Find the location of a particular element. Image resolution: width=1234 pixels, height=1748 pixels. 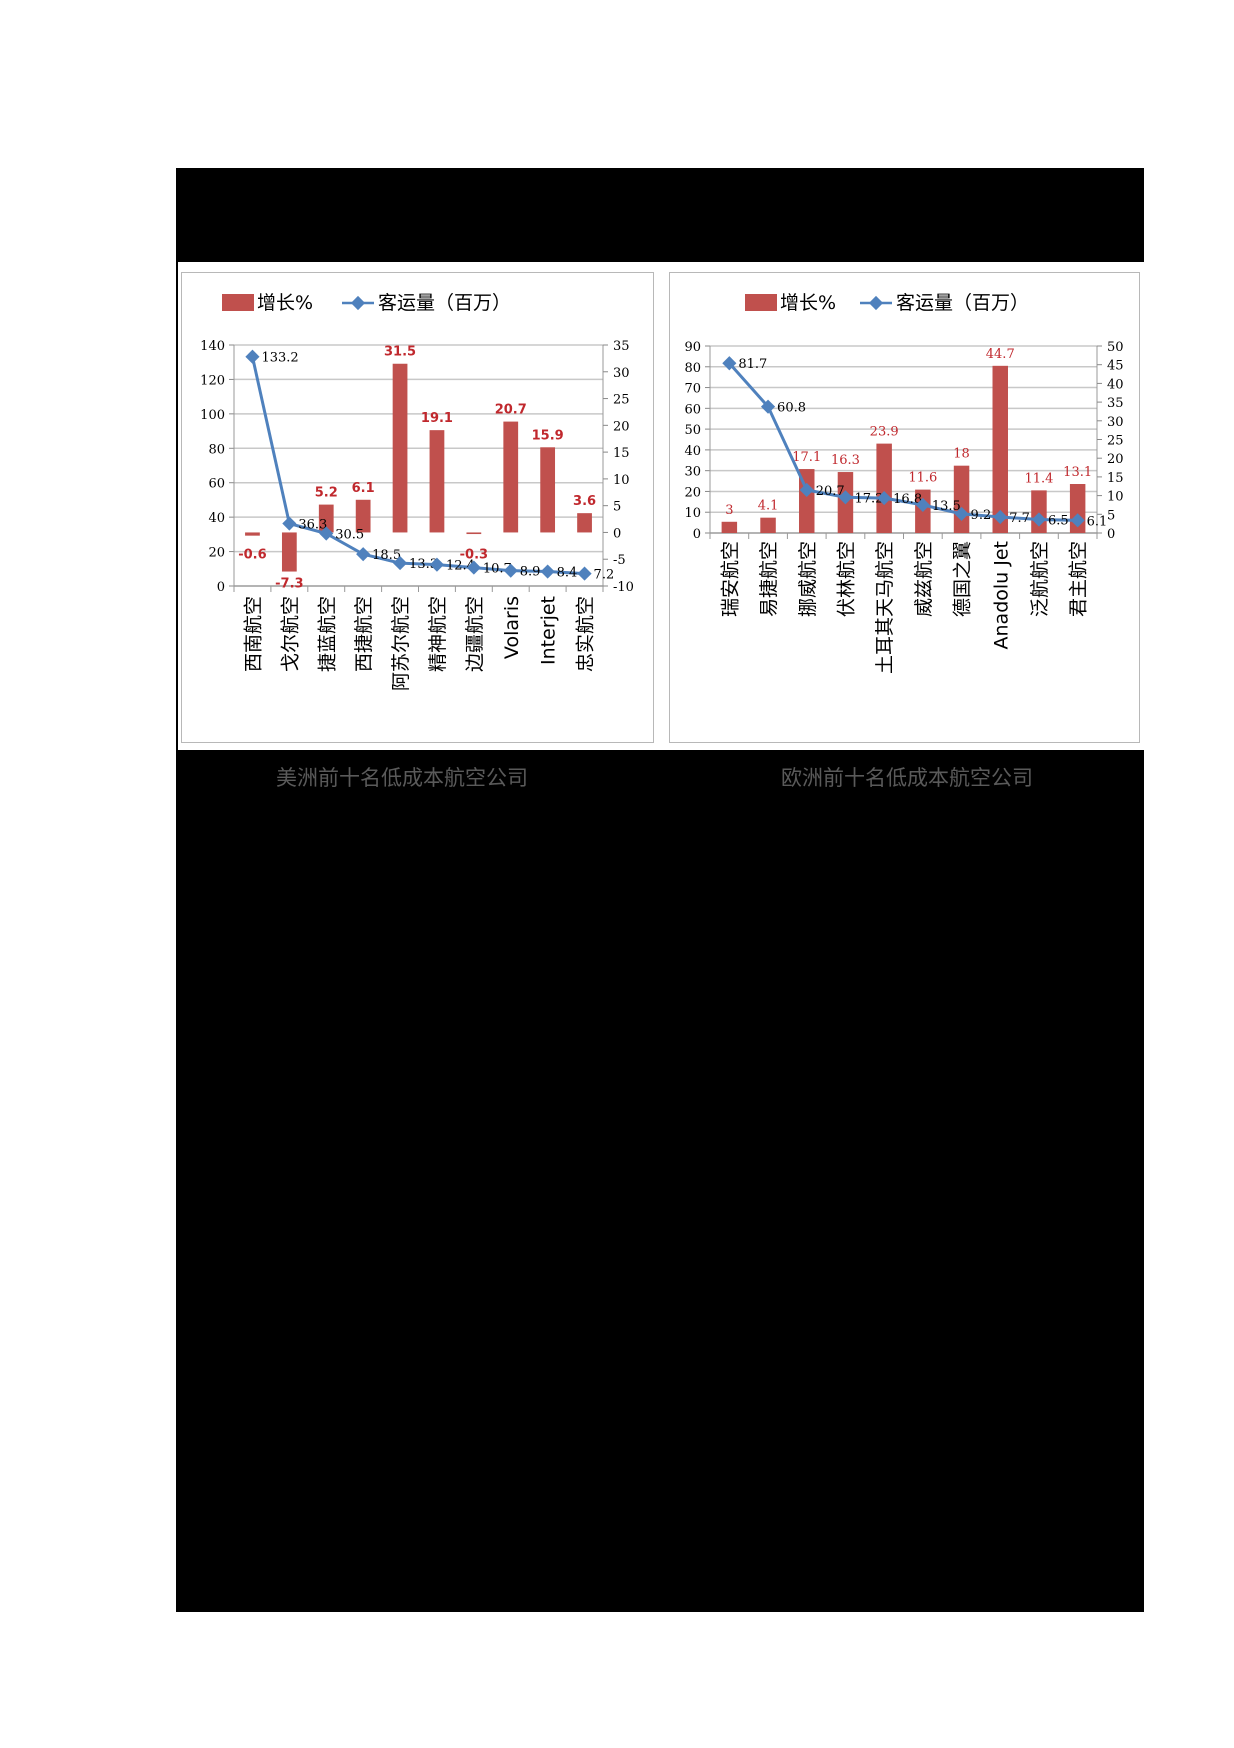

svg-text: 70 is located at coordinates (692, 389).